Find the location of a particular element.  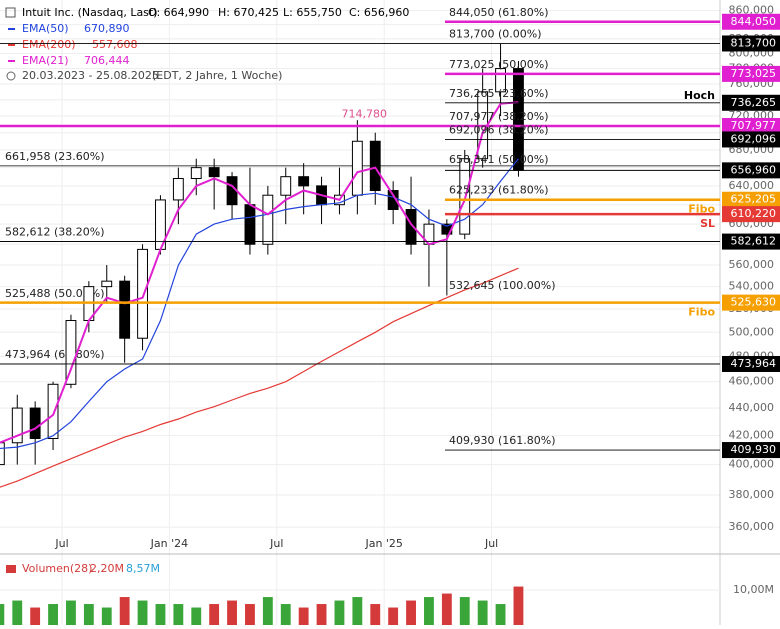

fib-label: 844,050 (61.80%) is located at coordinates (499, 12).